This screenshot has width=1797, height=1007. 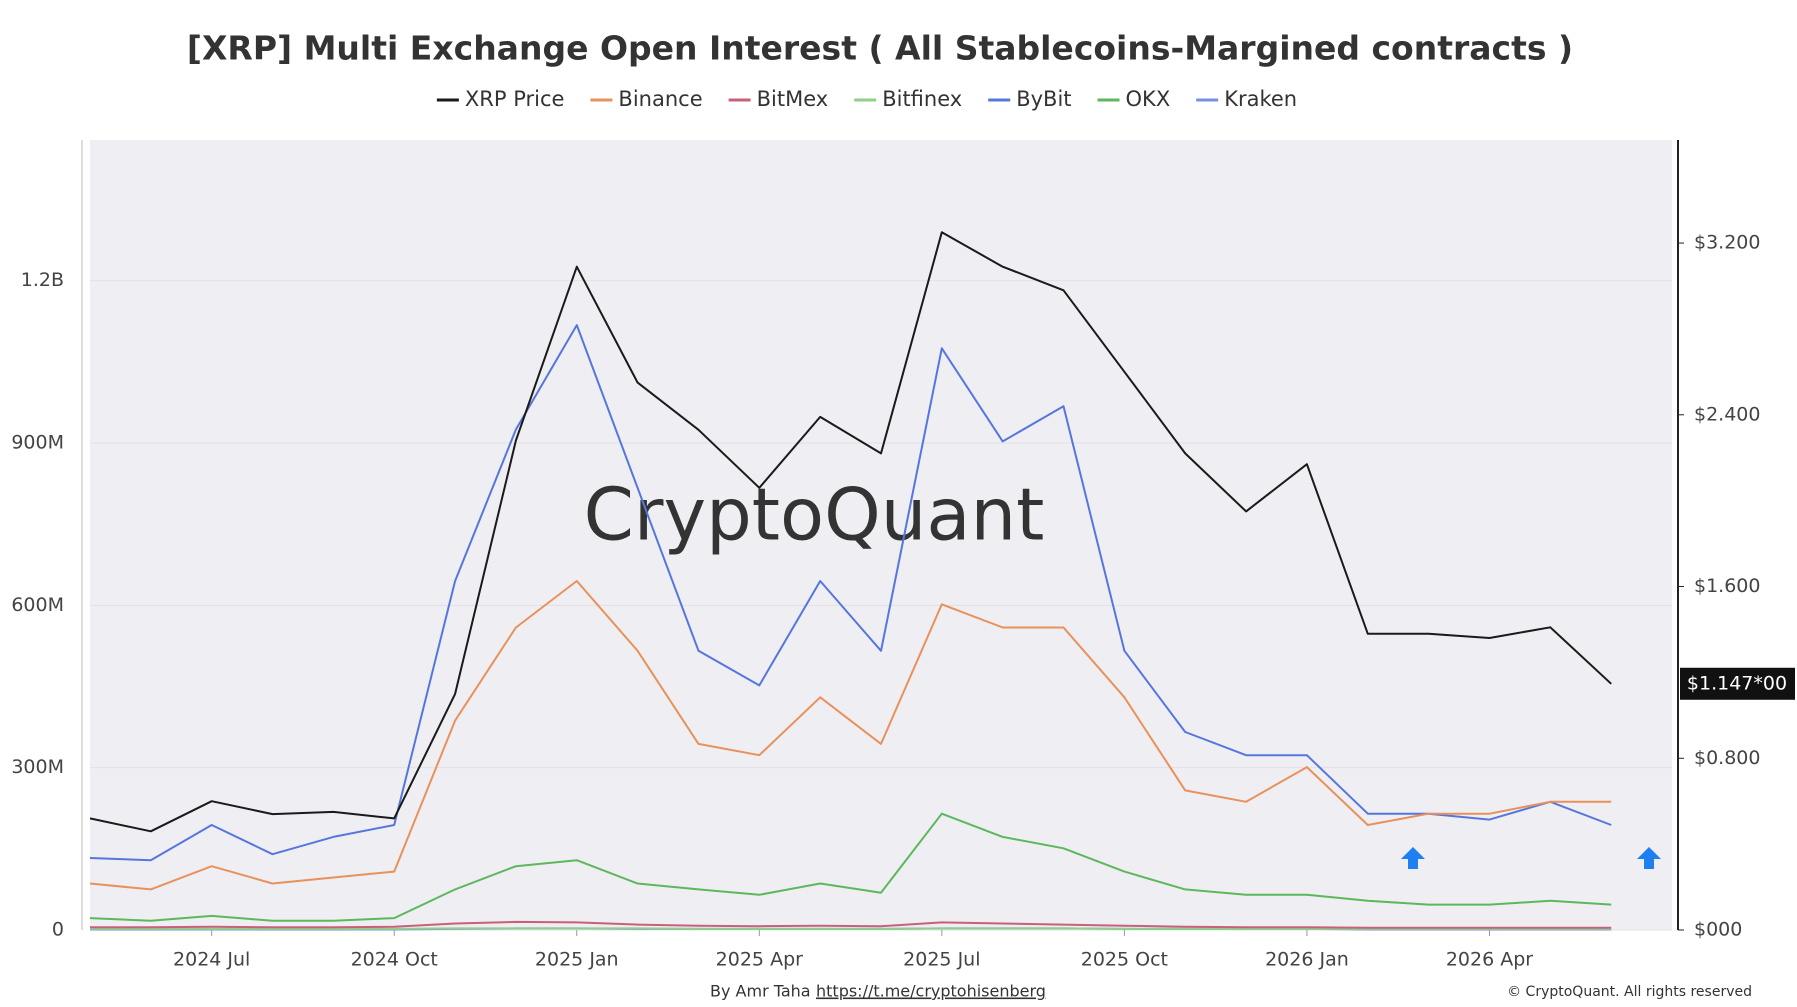 What do you see at coordinates (211, 960) in the screenshot?
I see `x-tick-label: 2024 Jul` at bounding box center [211, 960].